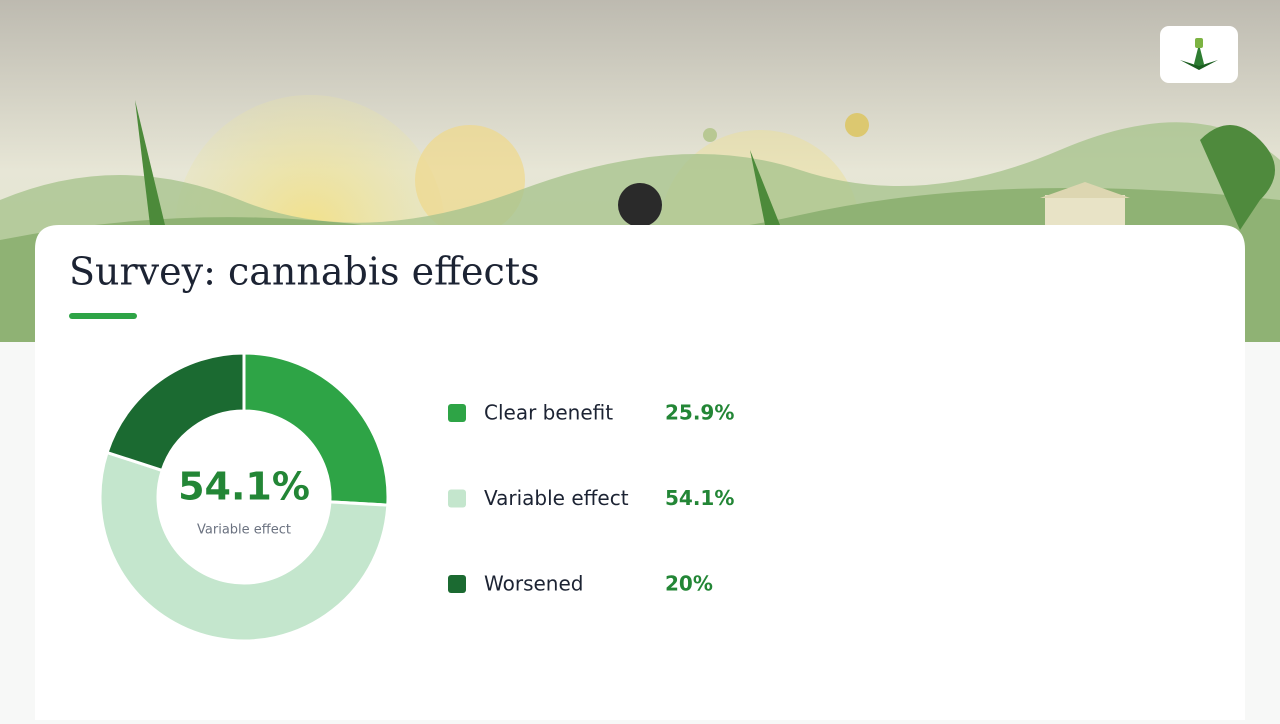 This screenshot has height=724, width=1280. Describe the element at coordinates (548, 413) in the screenshot. I see `legend-label: Clear benefit` at that location.